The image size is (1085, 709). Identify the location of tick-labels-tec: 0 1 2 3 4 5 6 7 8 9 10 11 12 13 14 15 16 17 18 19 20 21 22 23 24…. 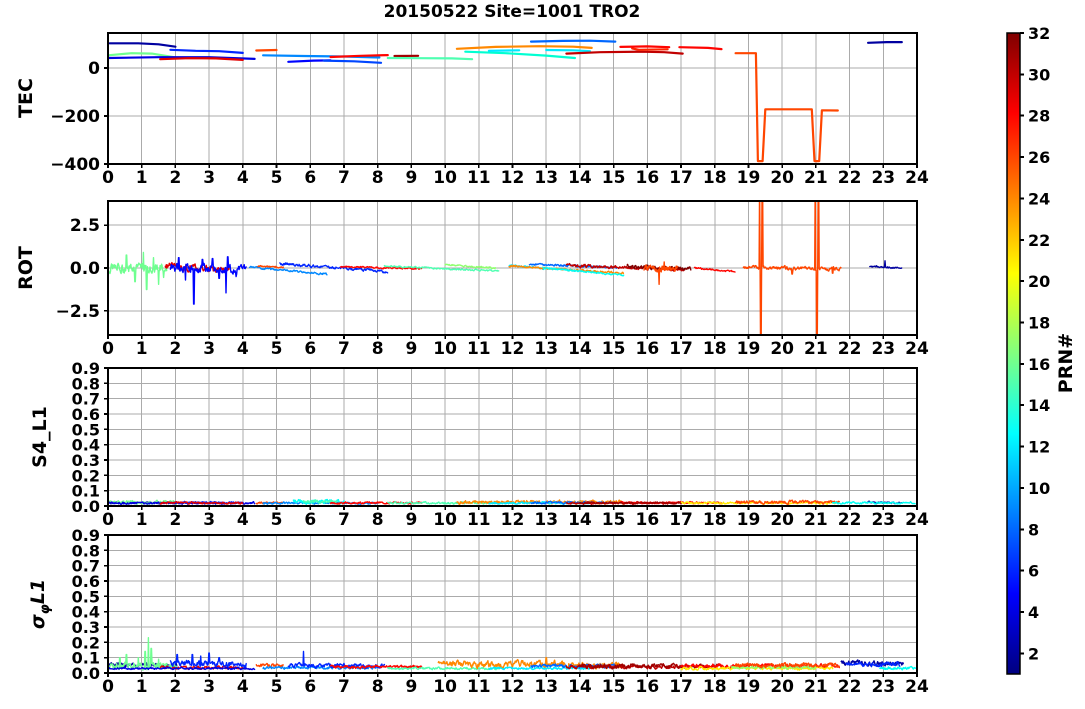
(489, 123).